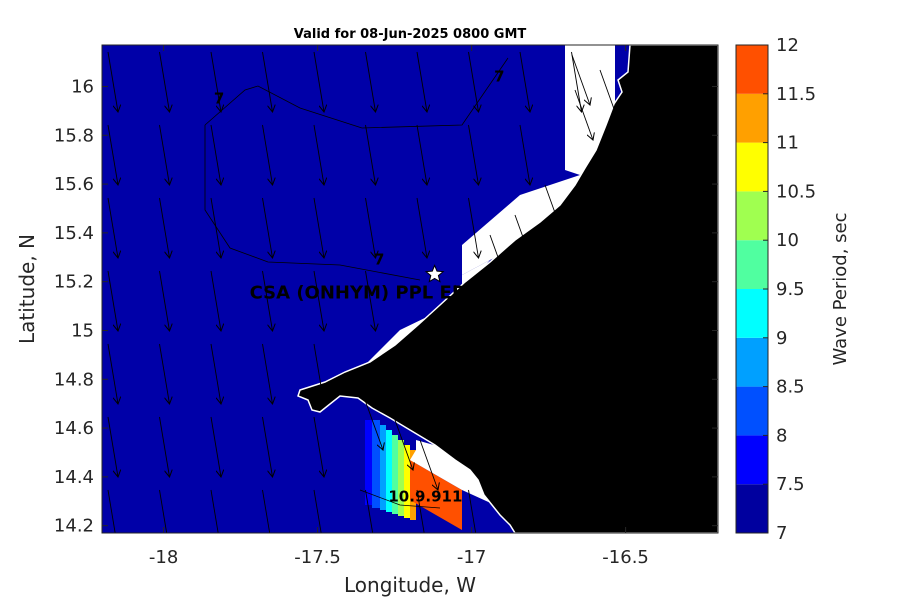 Image resolution: width=900 pixels, height=600 pixels. Describe the element at coordinates (74, 379) in the screenshot. I see `y-tick-label: 14.8` at that location.